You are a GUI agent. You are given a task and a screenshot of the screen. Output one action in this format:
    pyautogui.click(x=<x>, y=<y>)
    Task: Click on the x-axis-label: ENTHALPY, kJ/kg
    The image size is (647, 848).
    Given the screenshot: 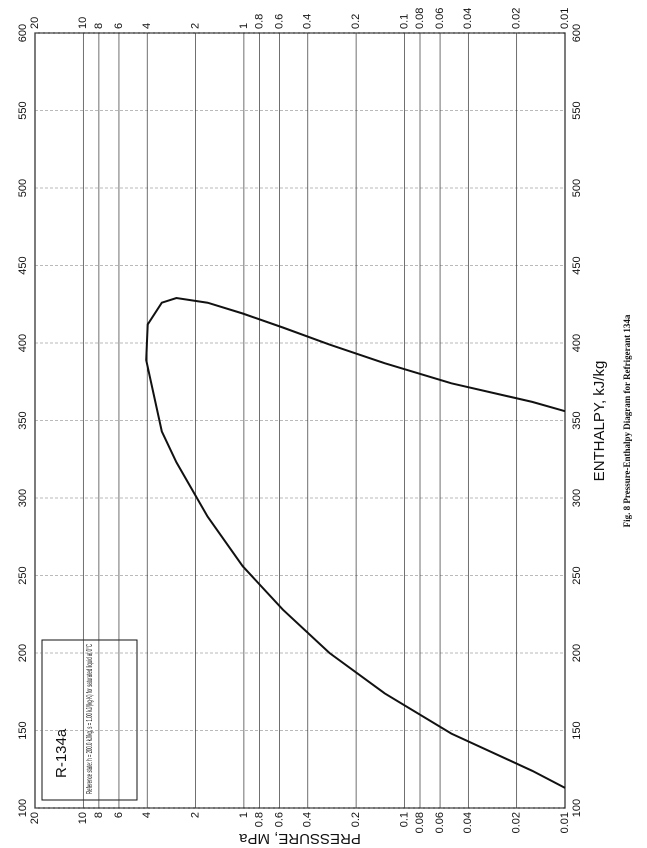 What is the action you would take?
    pyautogui.click(x=599, y=421)
    